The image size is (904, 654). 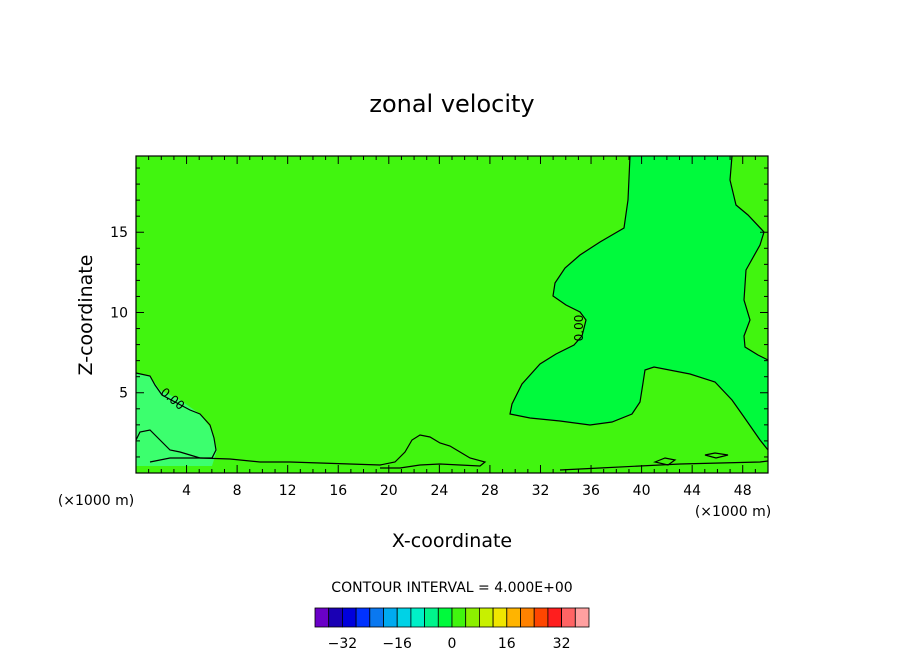 What do you see at coordinates (288, 491) in the screenshot?
I see `x-tick-label: 12` at bounding box center [288, 491].